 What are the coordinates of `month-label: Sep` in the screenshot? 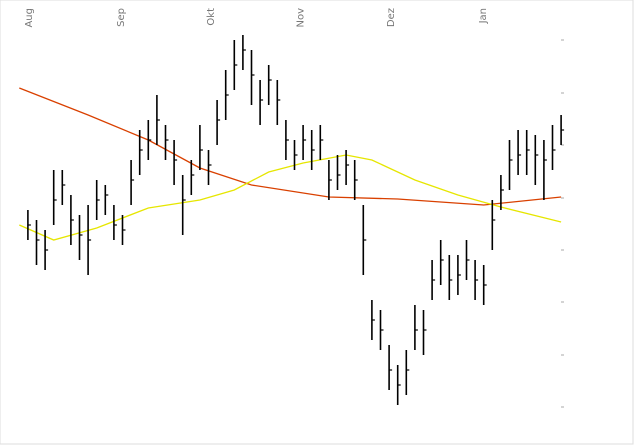 It's located at (121, 17).